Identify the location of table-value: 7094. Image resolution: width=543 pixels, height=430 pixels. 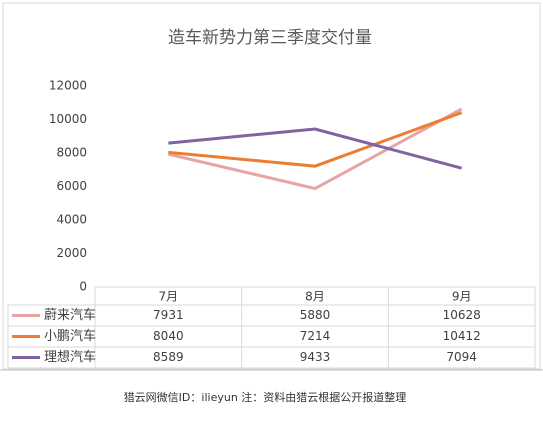
(461, 357).